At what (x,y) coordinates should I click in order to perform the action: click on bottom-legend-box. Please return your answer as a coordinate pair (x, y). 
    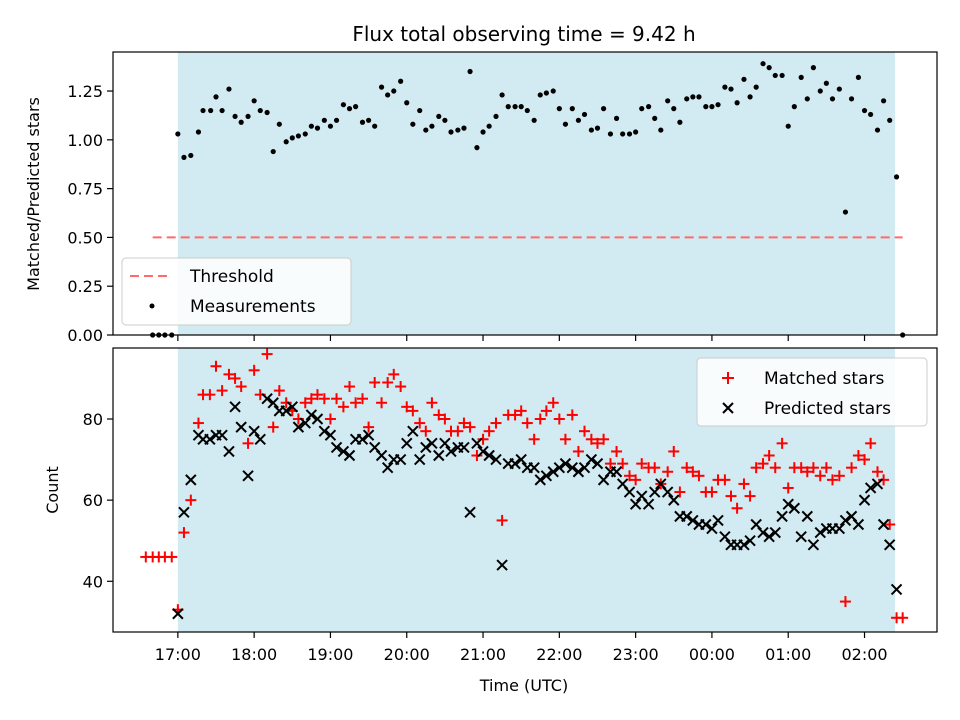
    Looking at the image, I should click on (812, 392).